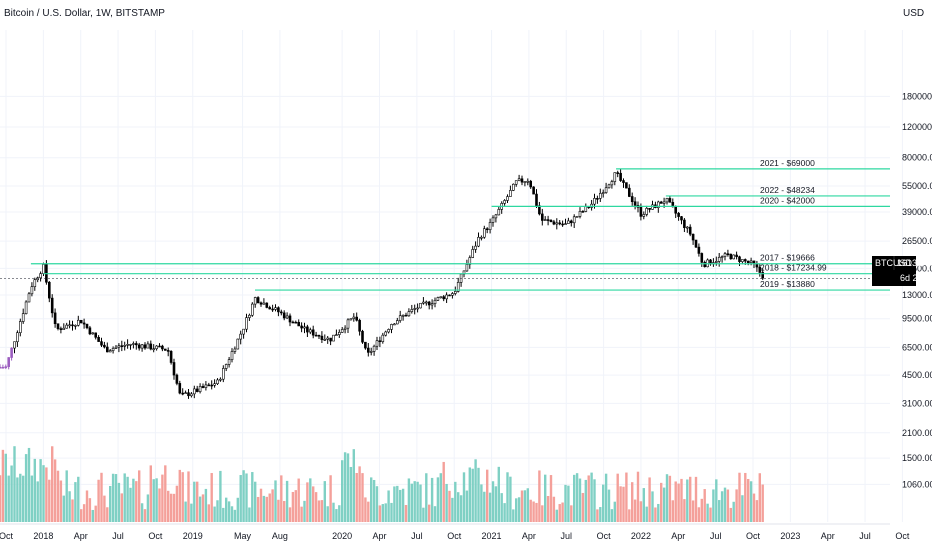 The height and width of the screenshot is (550, 932). What do you see at coordinates (917, 268) in the screenshot?
I see `price-tick-label: 18500.00` at bounding box center [917, 268].